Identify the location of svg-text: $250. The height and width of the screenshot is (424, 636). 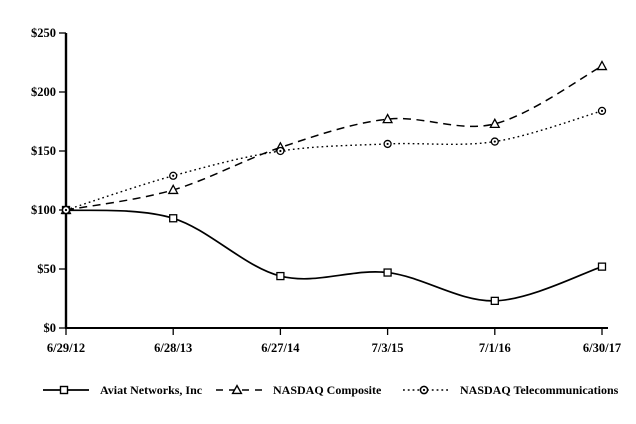
(43, 33).